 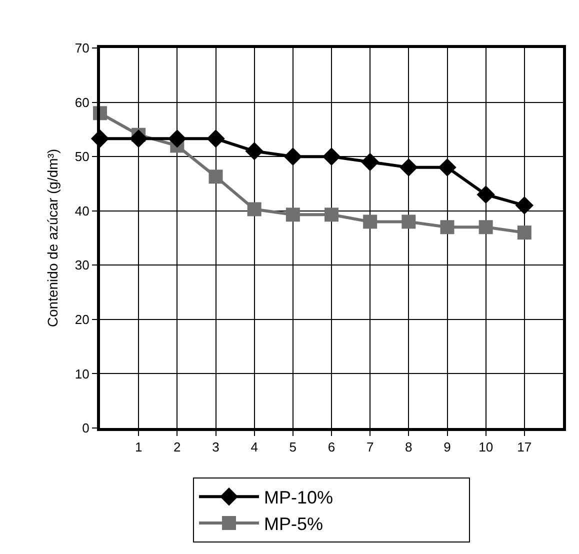 What do you see at coordinates (82, 156) in the screenshot?
I see `y-tick-label: 50` at bounding box center [82, 156].